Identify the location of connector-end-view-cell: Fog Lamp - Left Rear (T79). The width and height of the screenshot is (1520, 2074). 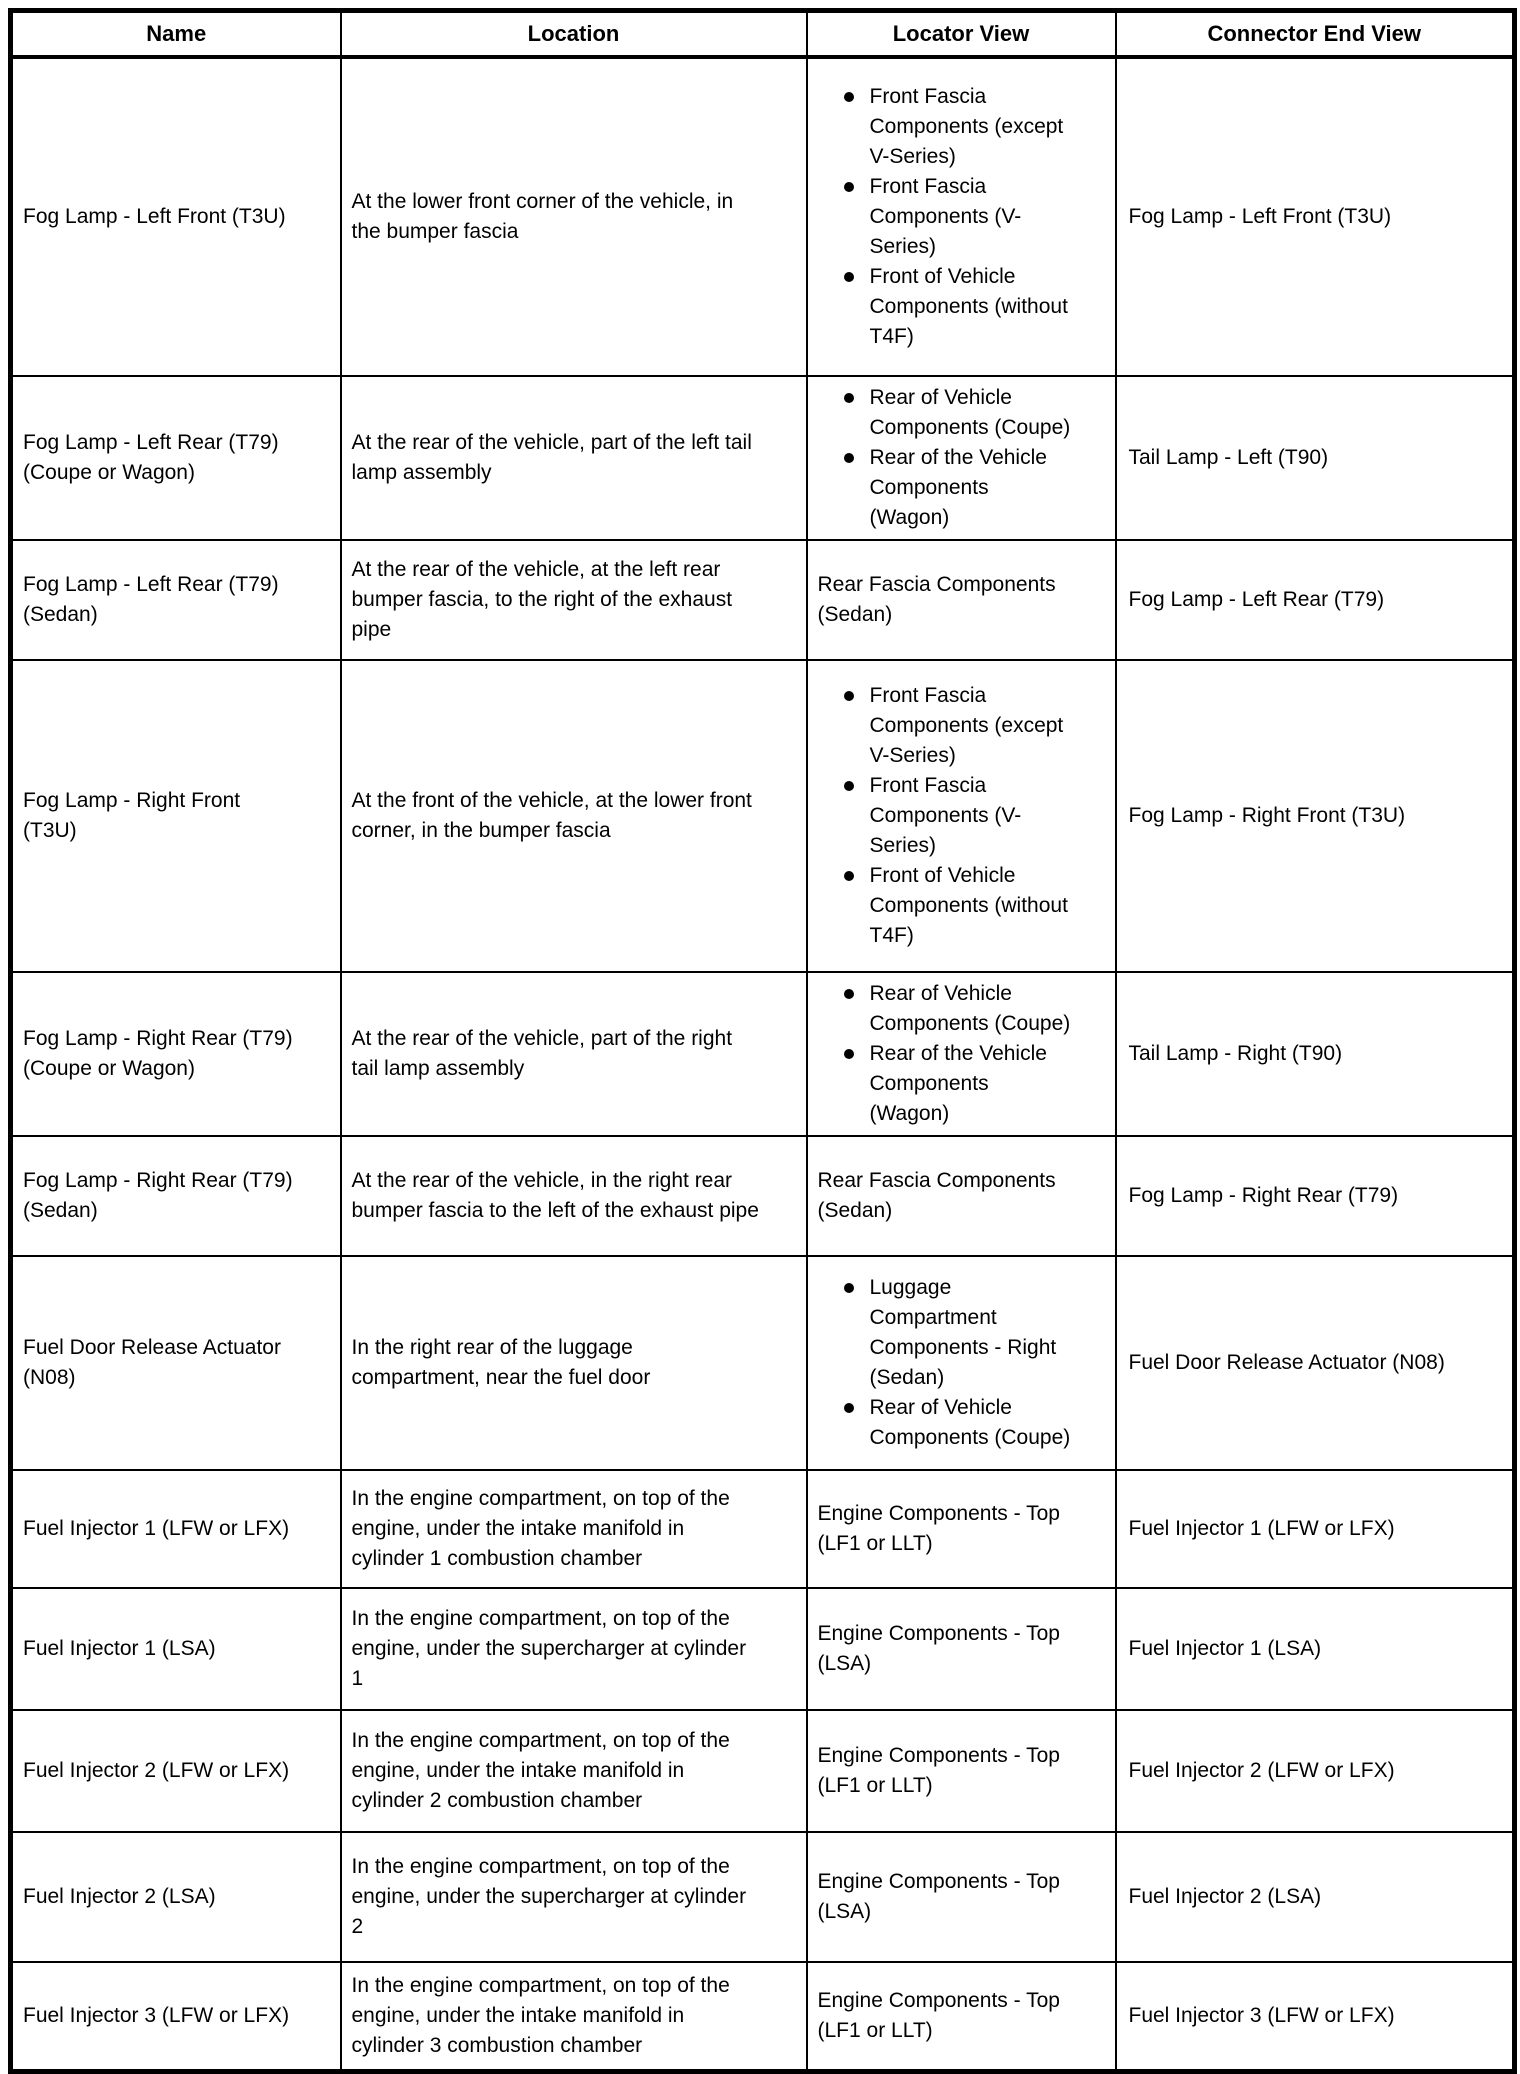
(1315, 600).